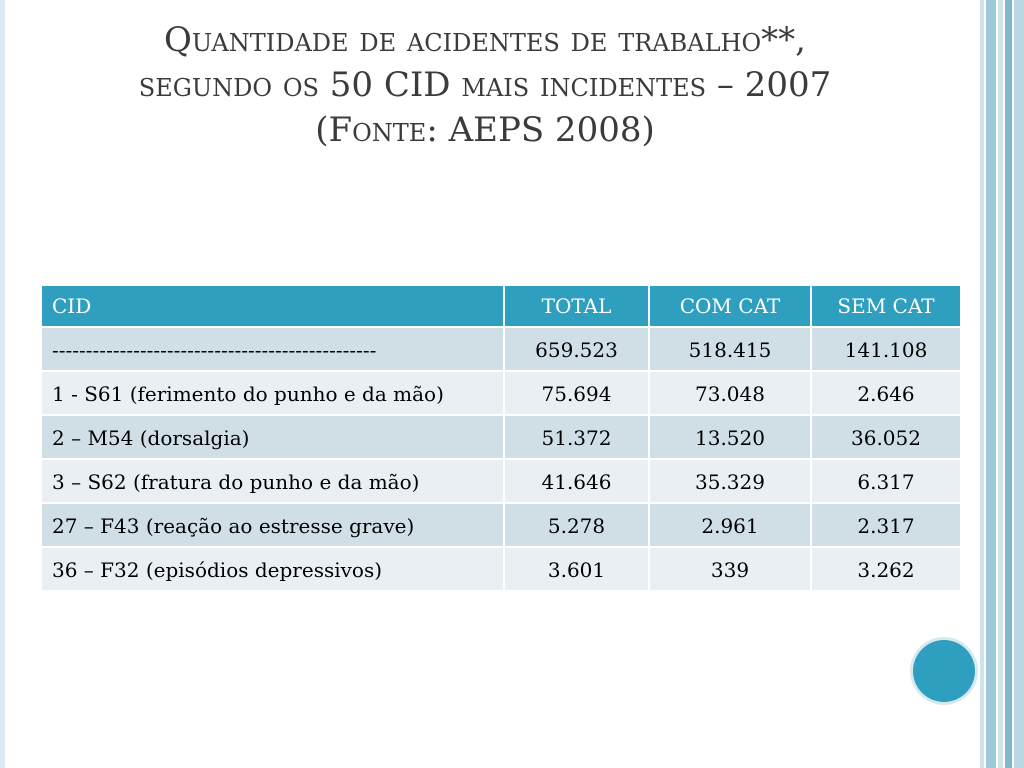 Image resolution: width=1024 pixels, height=768 pixels. I want to click on header-cid: CID, so click(272, 306).